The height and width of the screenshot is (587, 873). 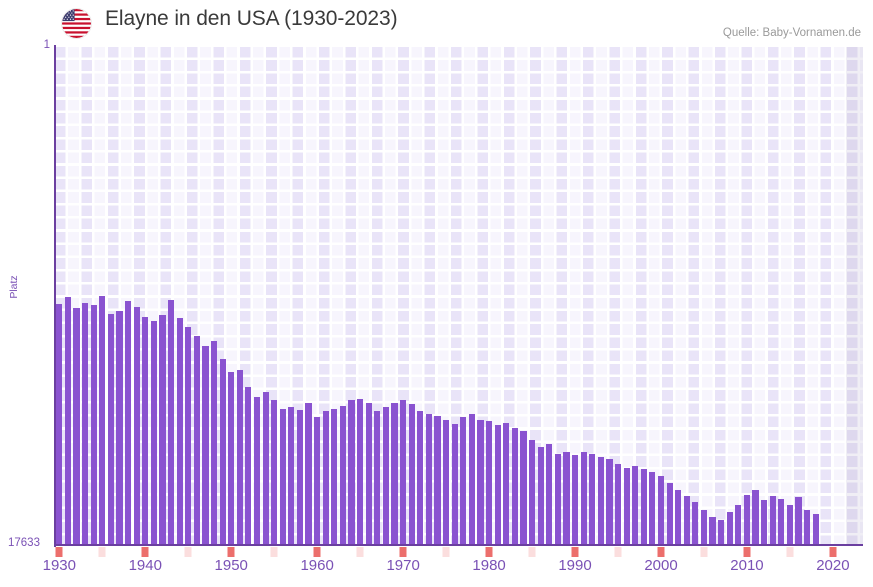 I want to click on source-label: Quelle: Baby-Vornamen.de, so click(x=791, y=33).